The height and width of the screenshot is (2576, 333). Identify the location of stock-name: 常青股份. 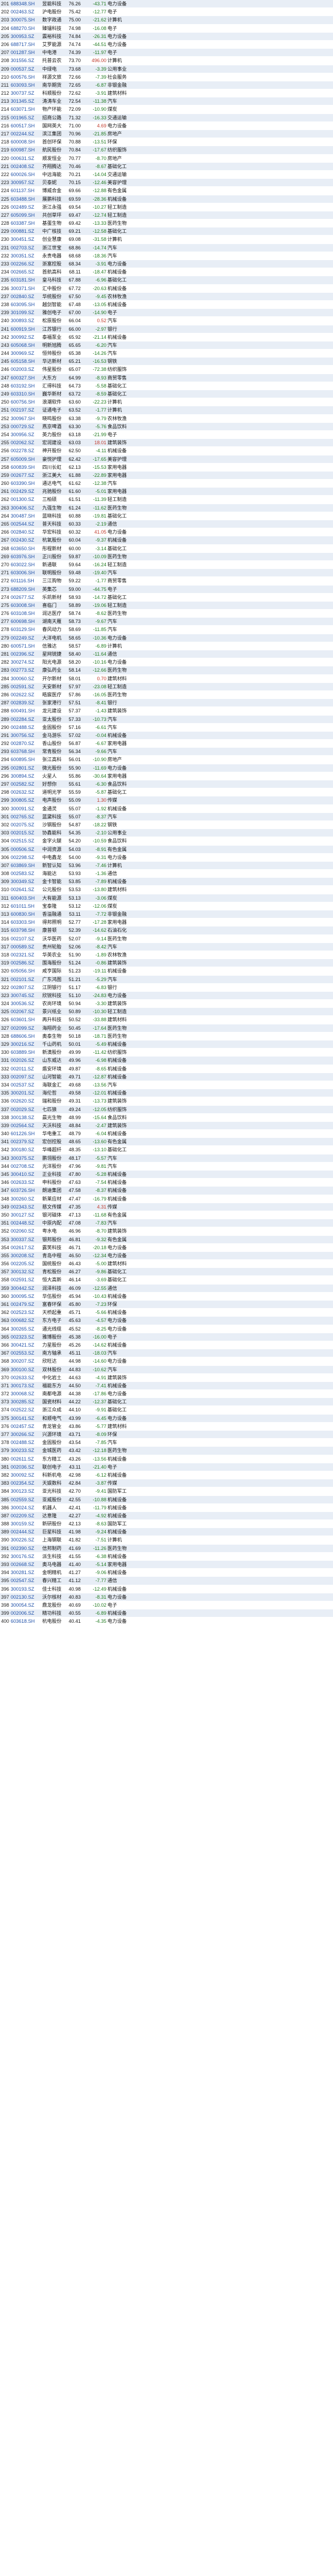
(52, 752).